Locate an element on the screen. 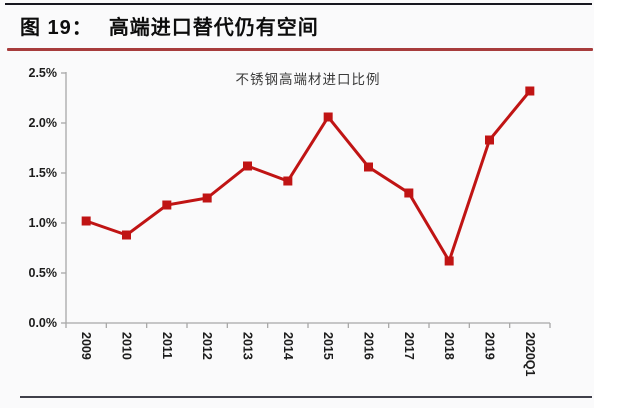  figure-title: 高端进口替代仍有空间 is located at coordinates (213, 27).